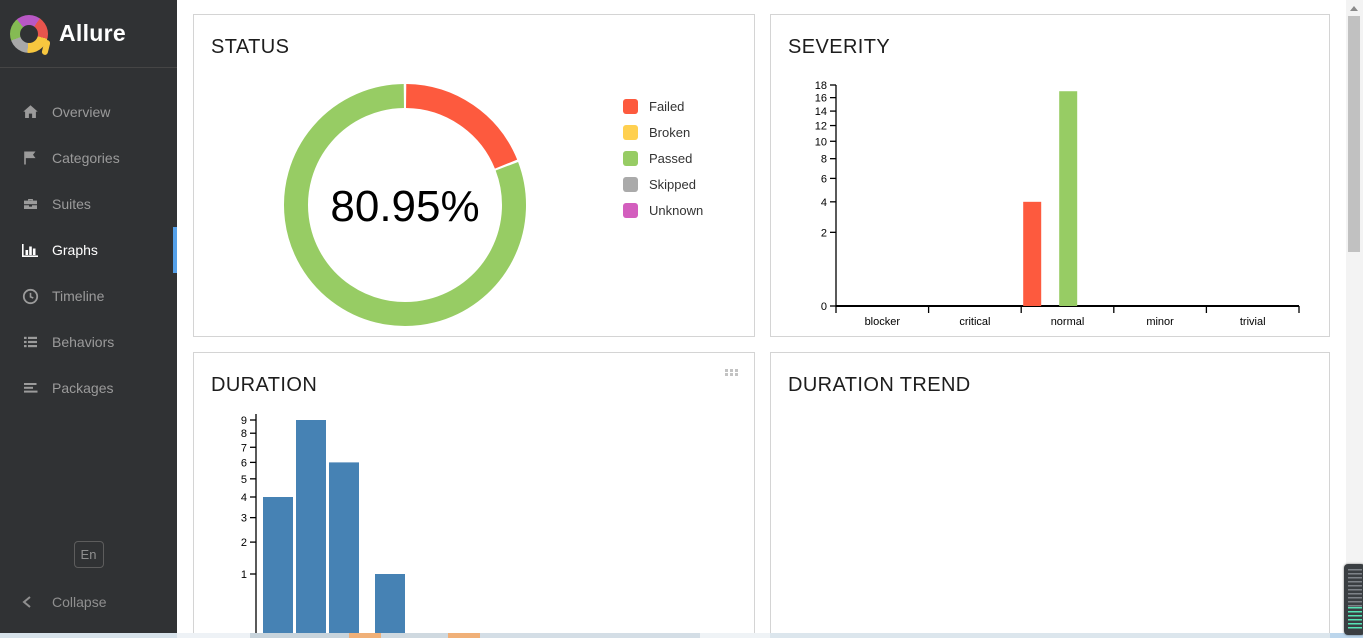  I want to click on home-icon, so click(30, 112).